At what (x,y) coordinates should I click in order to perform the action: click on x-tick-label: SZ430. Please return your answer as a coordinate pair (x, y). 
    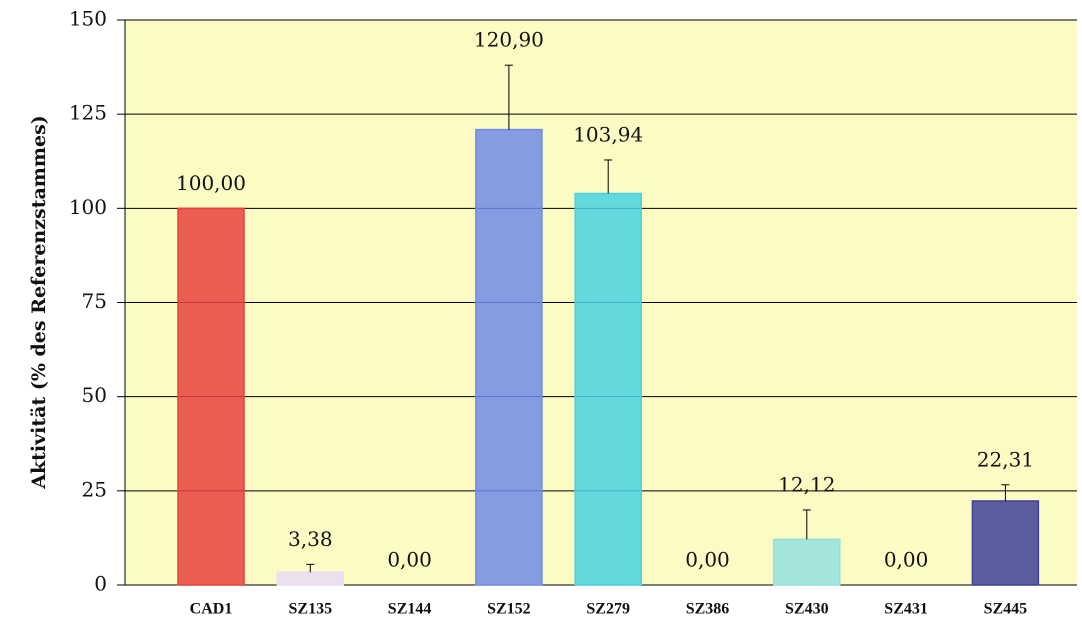
    Looking at the image, I should click on (807, 609).